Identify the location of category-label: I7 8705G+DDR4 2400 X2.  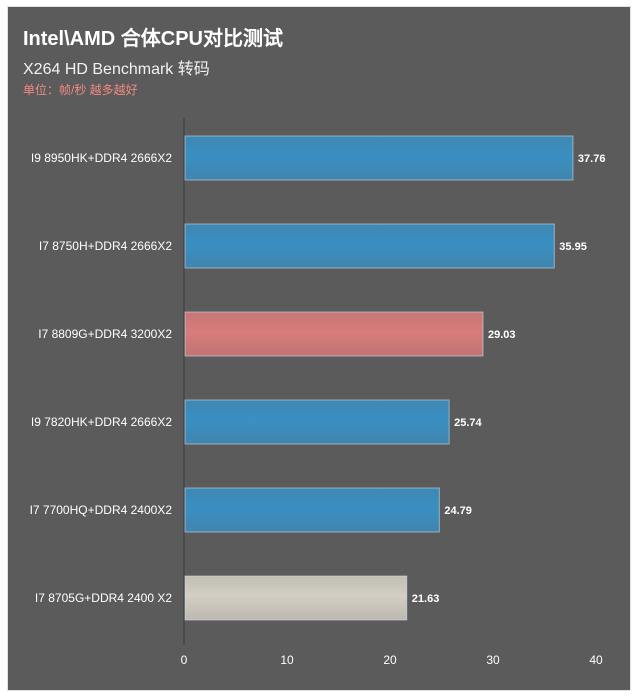
(103, 598).